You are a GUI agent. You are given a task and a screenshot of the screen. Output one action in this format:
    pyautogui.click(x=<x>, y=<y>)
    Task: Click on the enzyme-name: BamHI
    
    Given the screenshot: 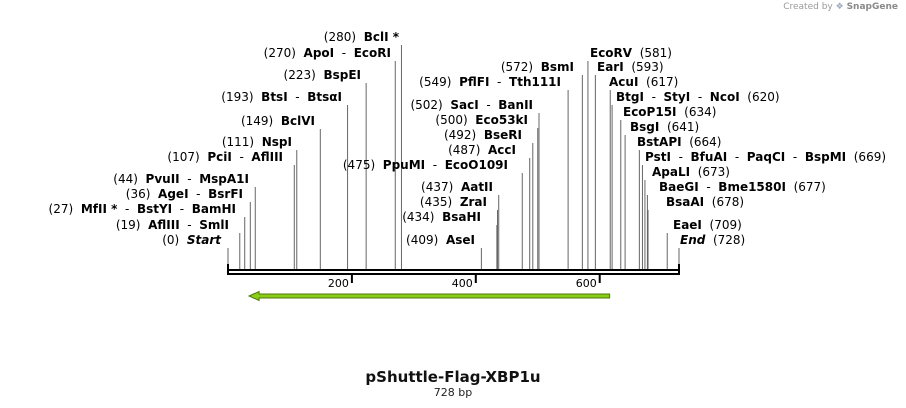 What is the action you would take?
    pyautogui.click(x=214, y=209)
    